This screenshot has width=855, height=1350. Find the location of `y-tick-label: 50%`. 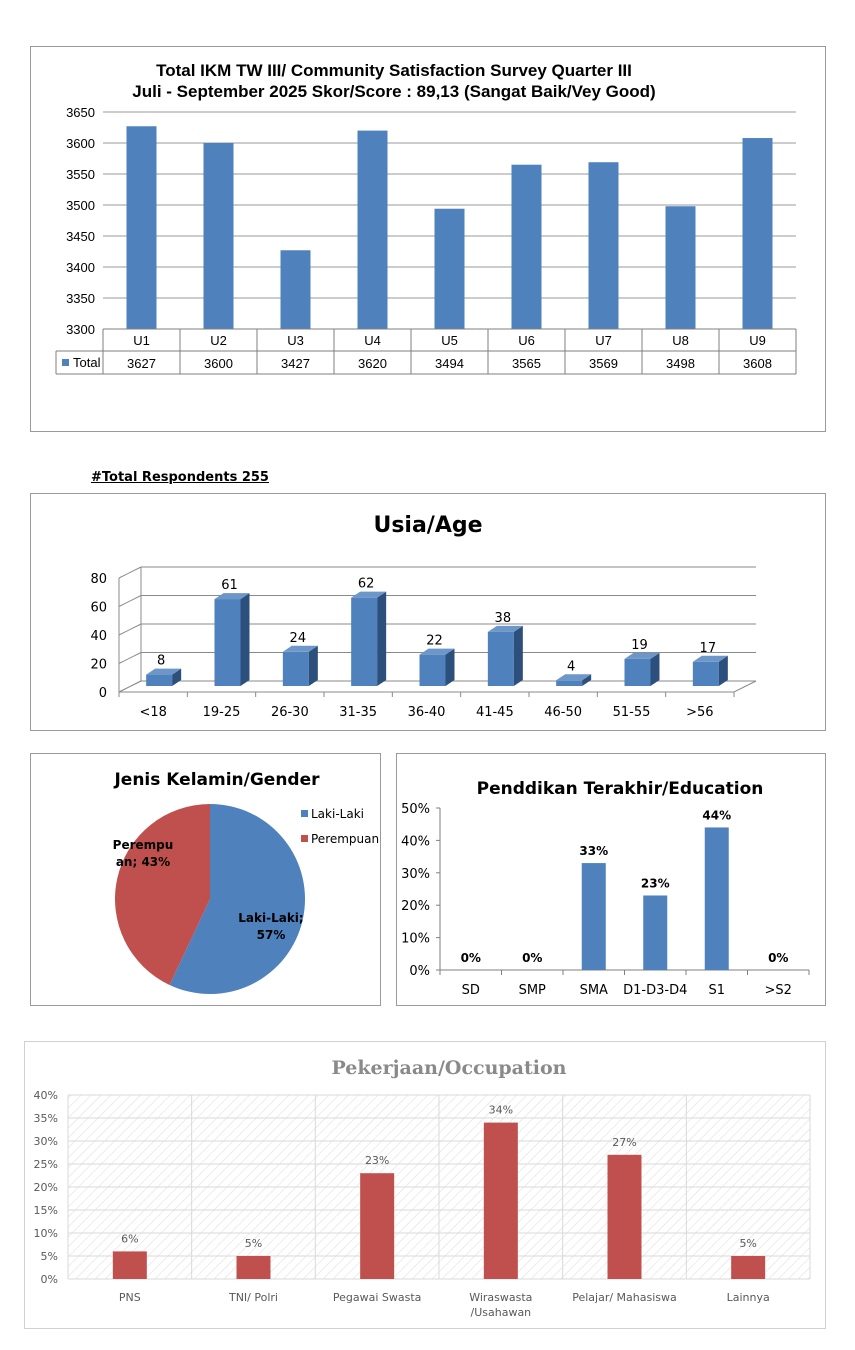

y-tick-label: 50% is located at coordinates (415, 809).